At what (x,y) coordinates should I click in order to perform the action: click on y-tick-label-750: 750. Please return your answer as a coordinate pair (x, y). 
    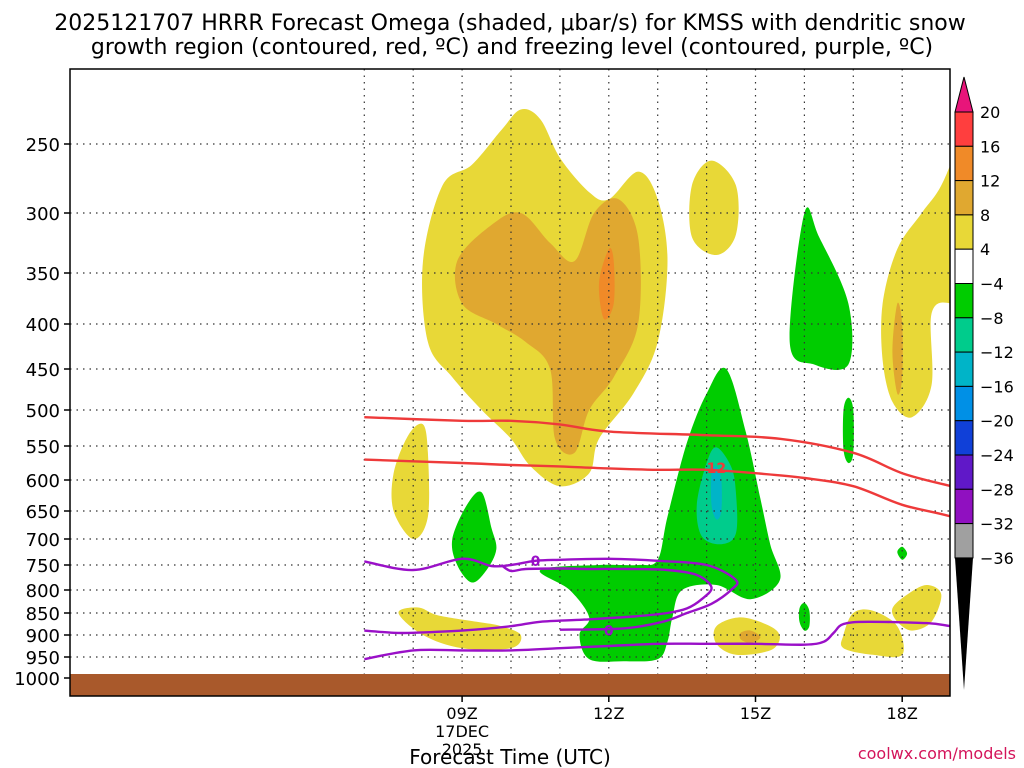
    Looking at the image, I should click on (43, 566).